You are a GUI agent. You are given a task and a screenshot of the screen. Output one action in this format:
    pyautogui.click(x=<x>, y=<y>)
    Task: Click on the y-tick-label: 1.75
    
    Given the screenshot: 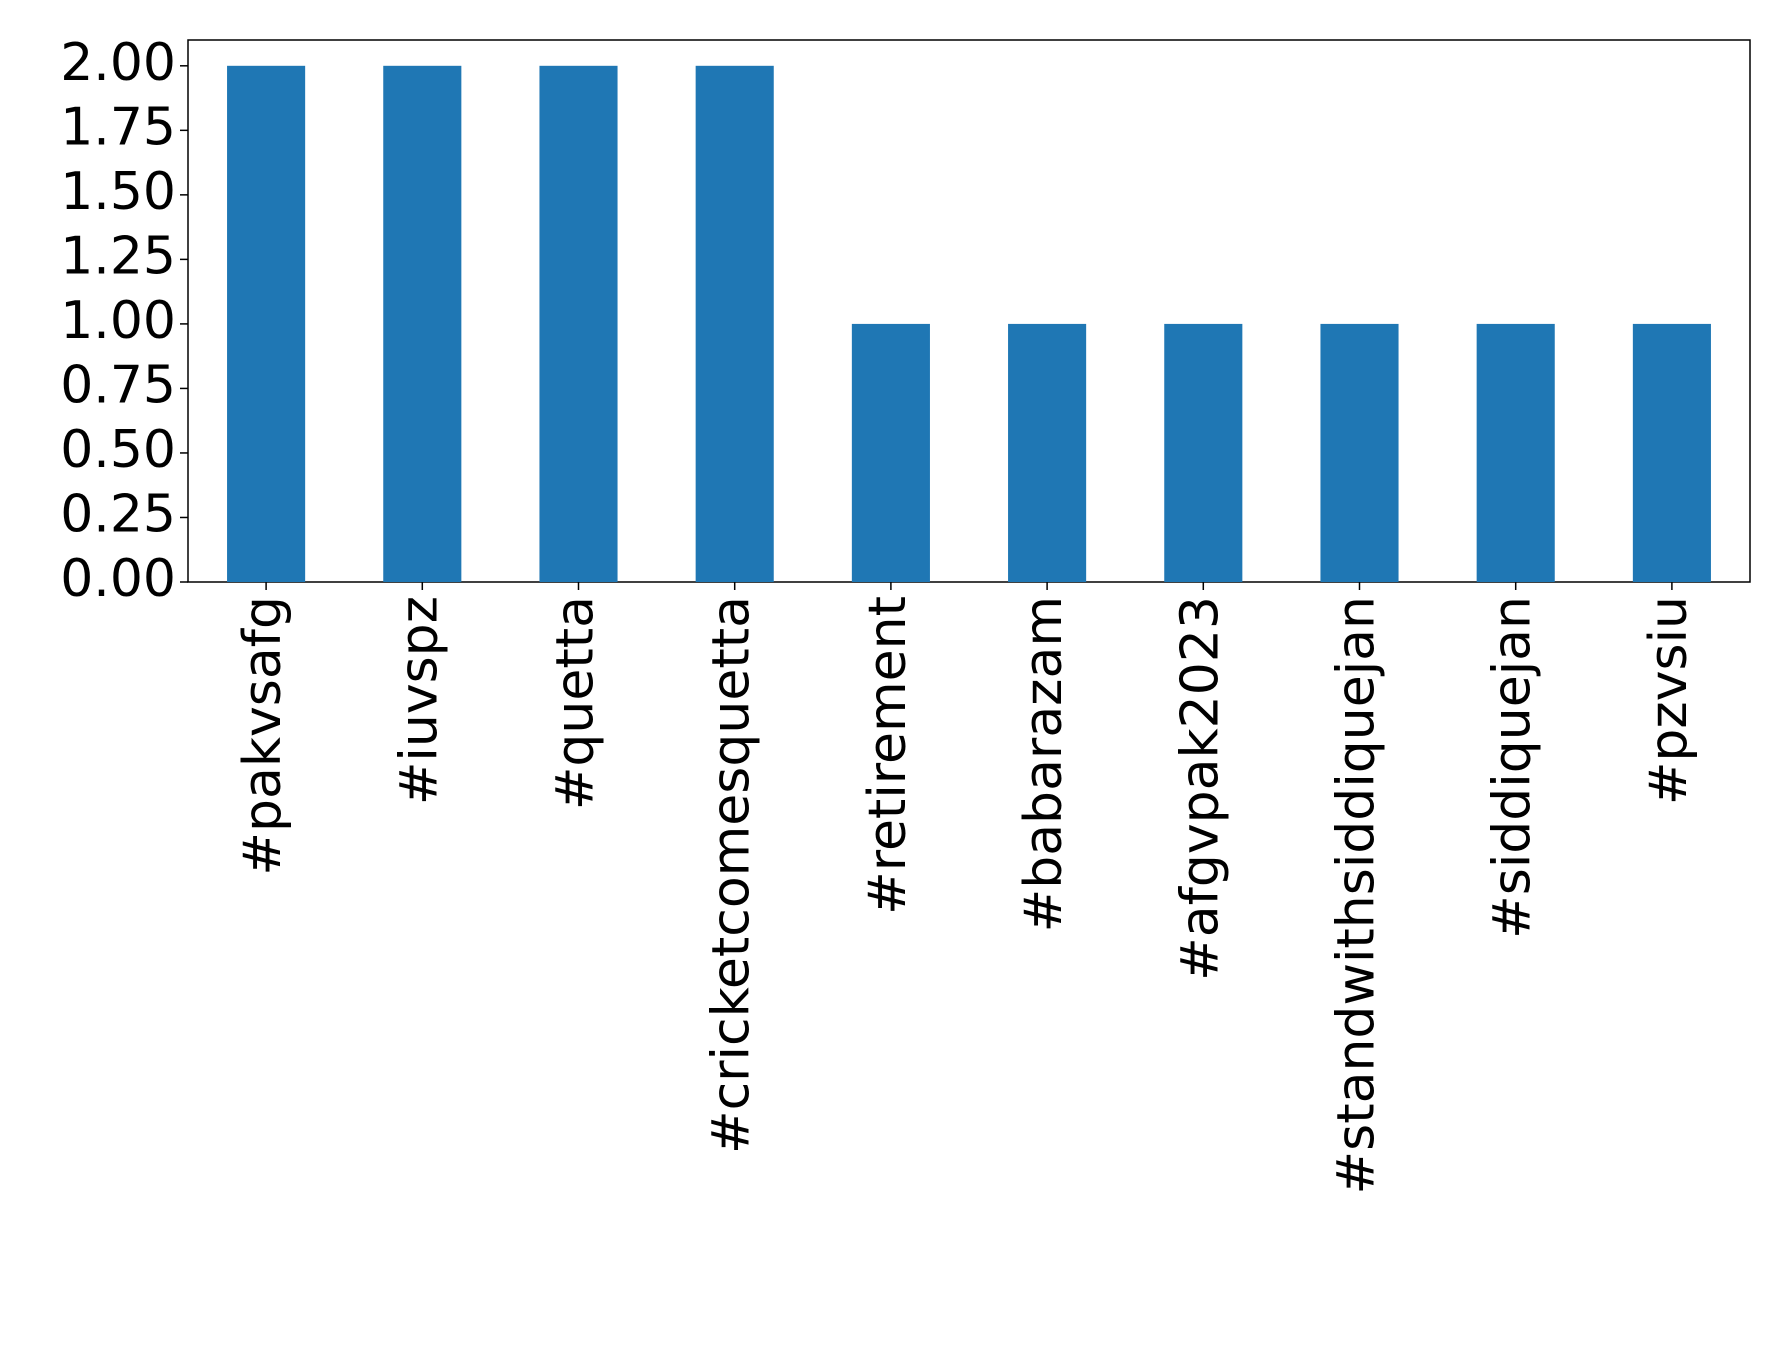 What is the action you would take?
    pyautogui.click(x=118, y=127)
    